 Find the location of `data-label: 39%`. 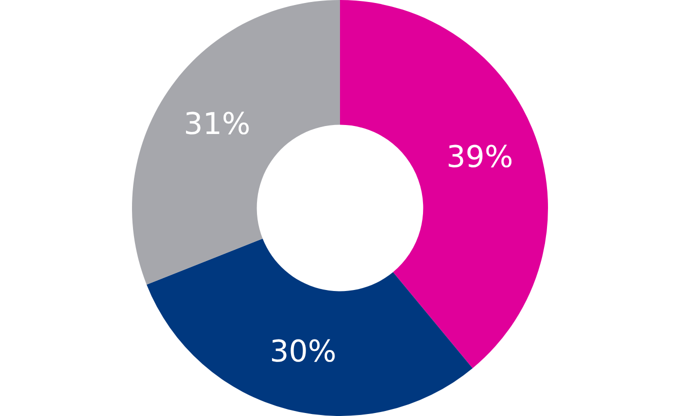

data-label: 39% is located at coordinates (480, 158).